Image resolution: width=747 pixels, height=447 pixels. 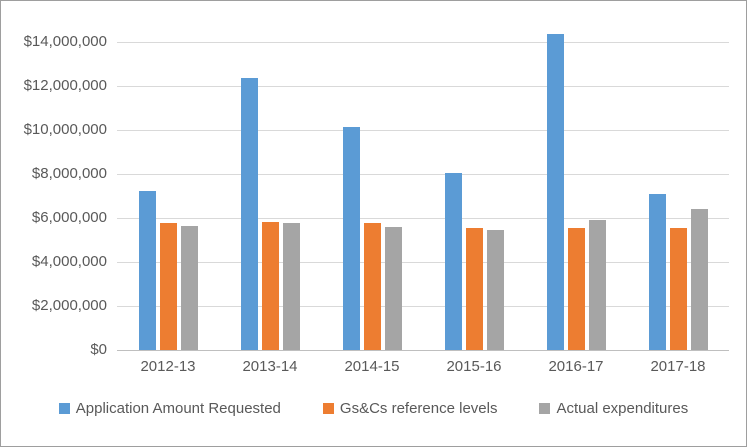 I want to click on legend-label: Application Amount Requested, so click(x=178, y=408).